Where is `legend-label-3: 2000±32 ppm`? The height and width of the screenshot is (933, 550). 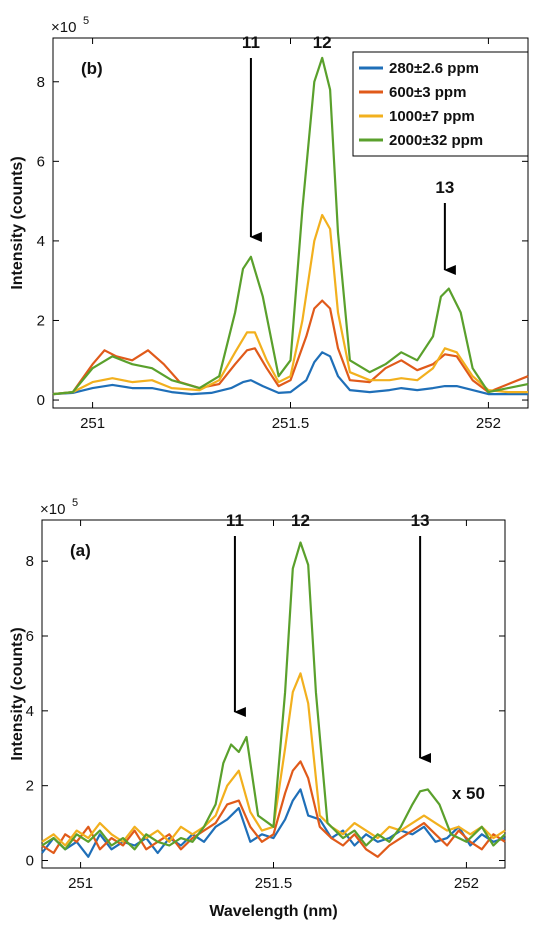
legend-label-3: 2000±32 ppm is located at coordinates (436, 140).